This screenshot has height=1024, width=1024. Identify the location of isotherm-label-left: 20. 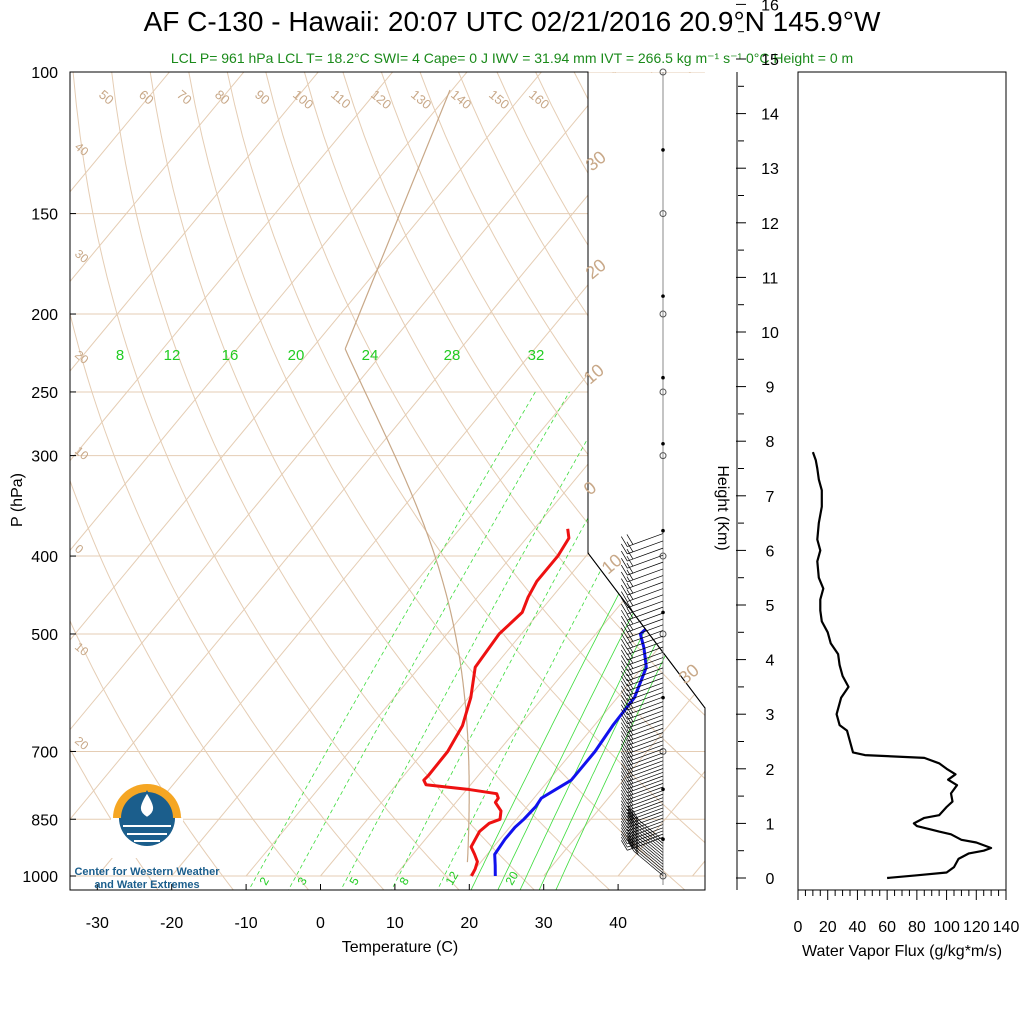
(81, 358).